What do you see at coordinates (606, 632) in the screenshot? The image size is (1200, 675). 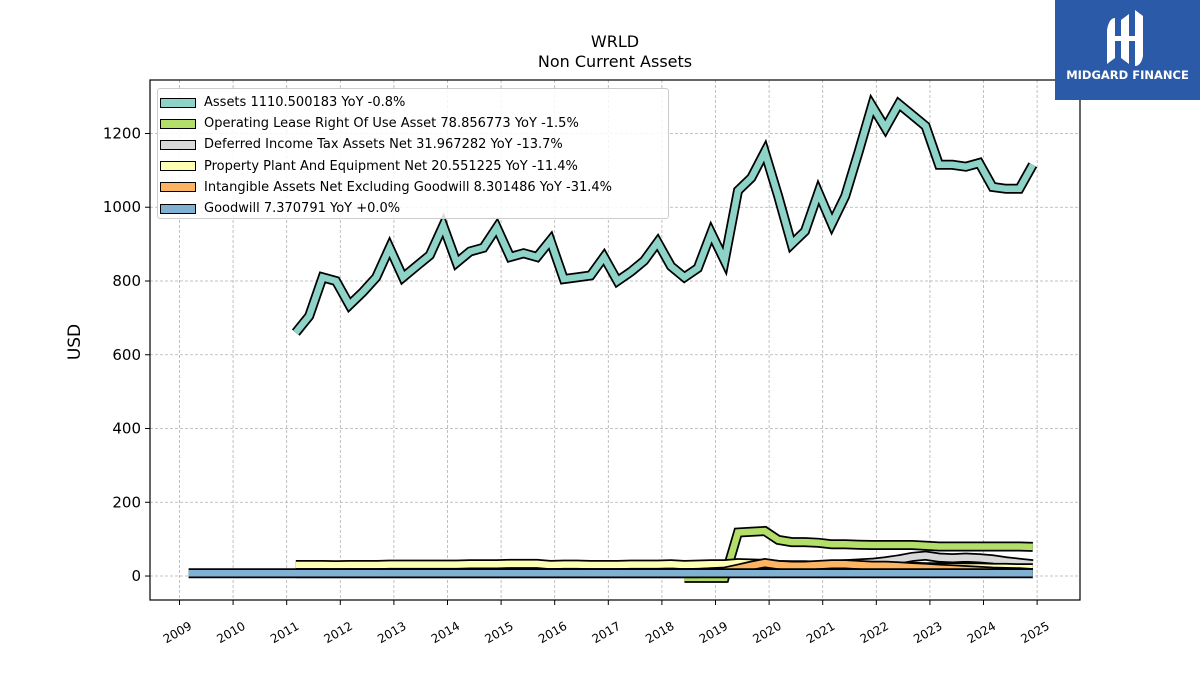 I see `x-tick-label: 2017` at bounding box center [606, 632].